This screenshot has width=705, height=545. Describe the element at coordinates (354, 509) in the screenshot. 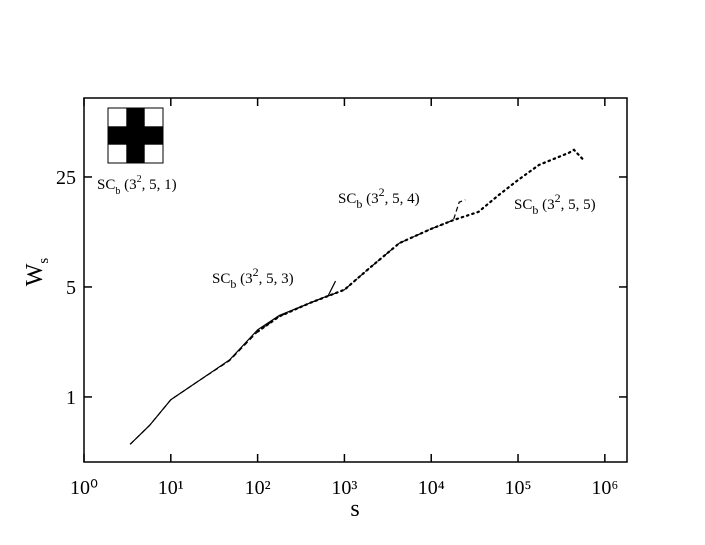

I see `x-axis-label: s` at that location.